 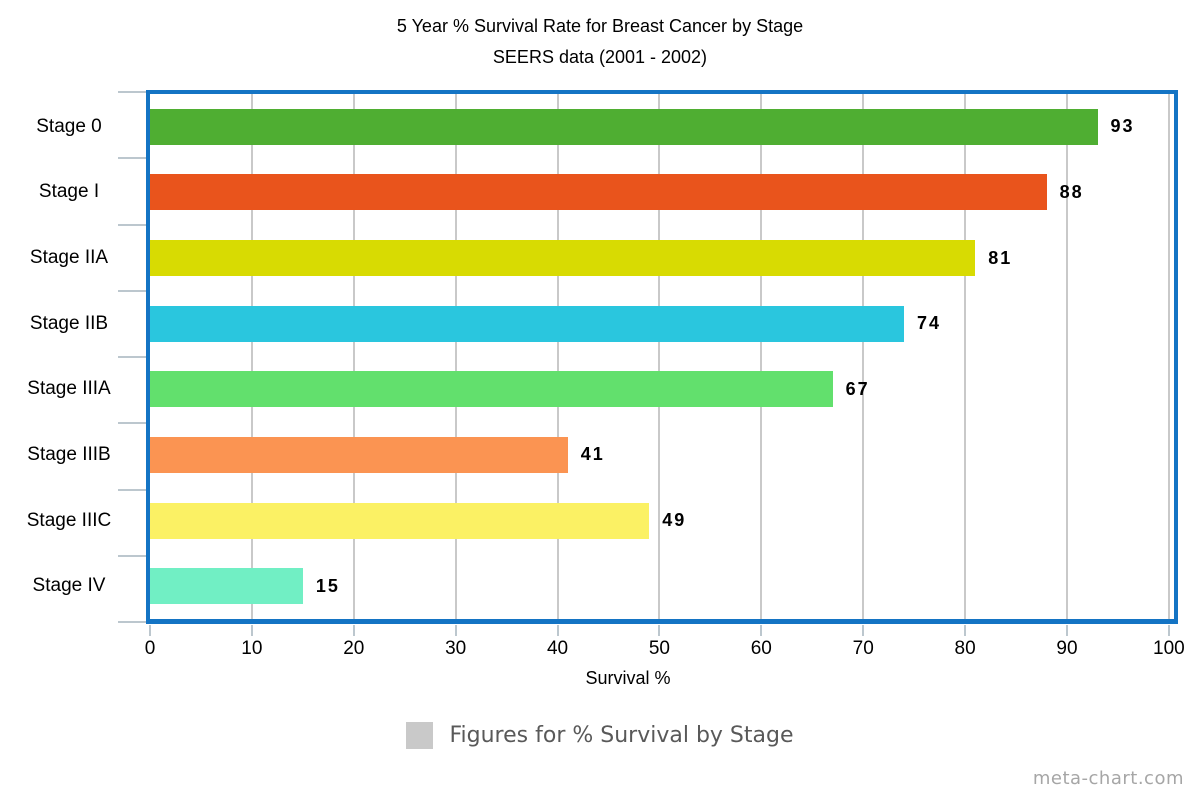 I want to click on bar-row: 81, so click(x=662, y=258).